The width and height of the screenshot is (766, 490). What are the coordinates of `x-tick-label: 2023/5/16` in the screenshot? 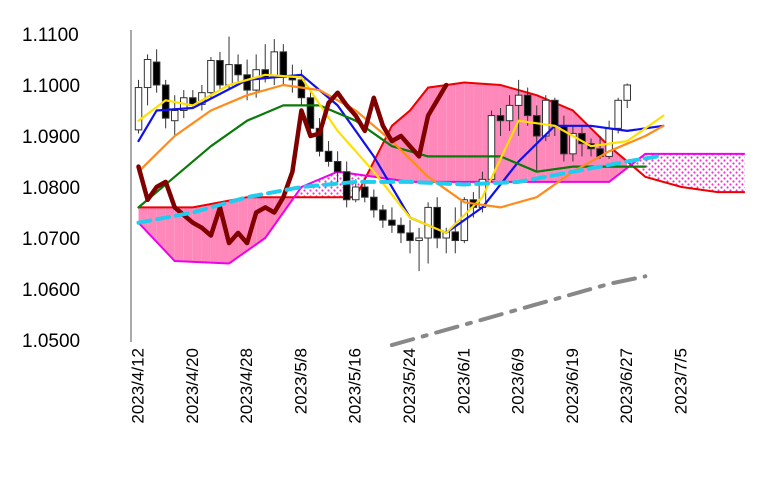 It's located at (355, 386).